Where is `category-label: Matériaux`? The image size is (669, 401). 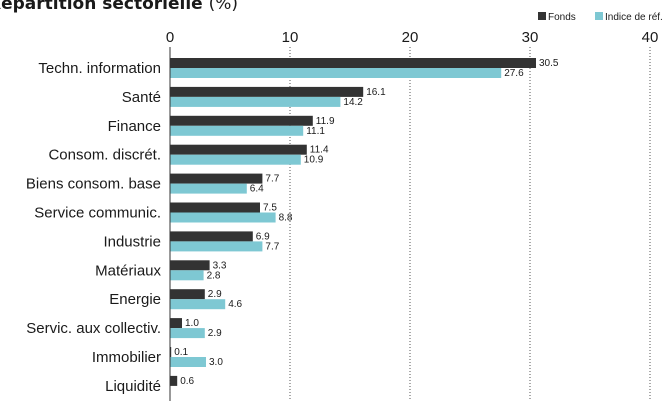 category-label: Matériaux is located at coordinates (128, 270).